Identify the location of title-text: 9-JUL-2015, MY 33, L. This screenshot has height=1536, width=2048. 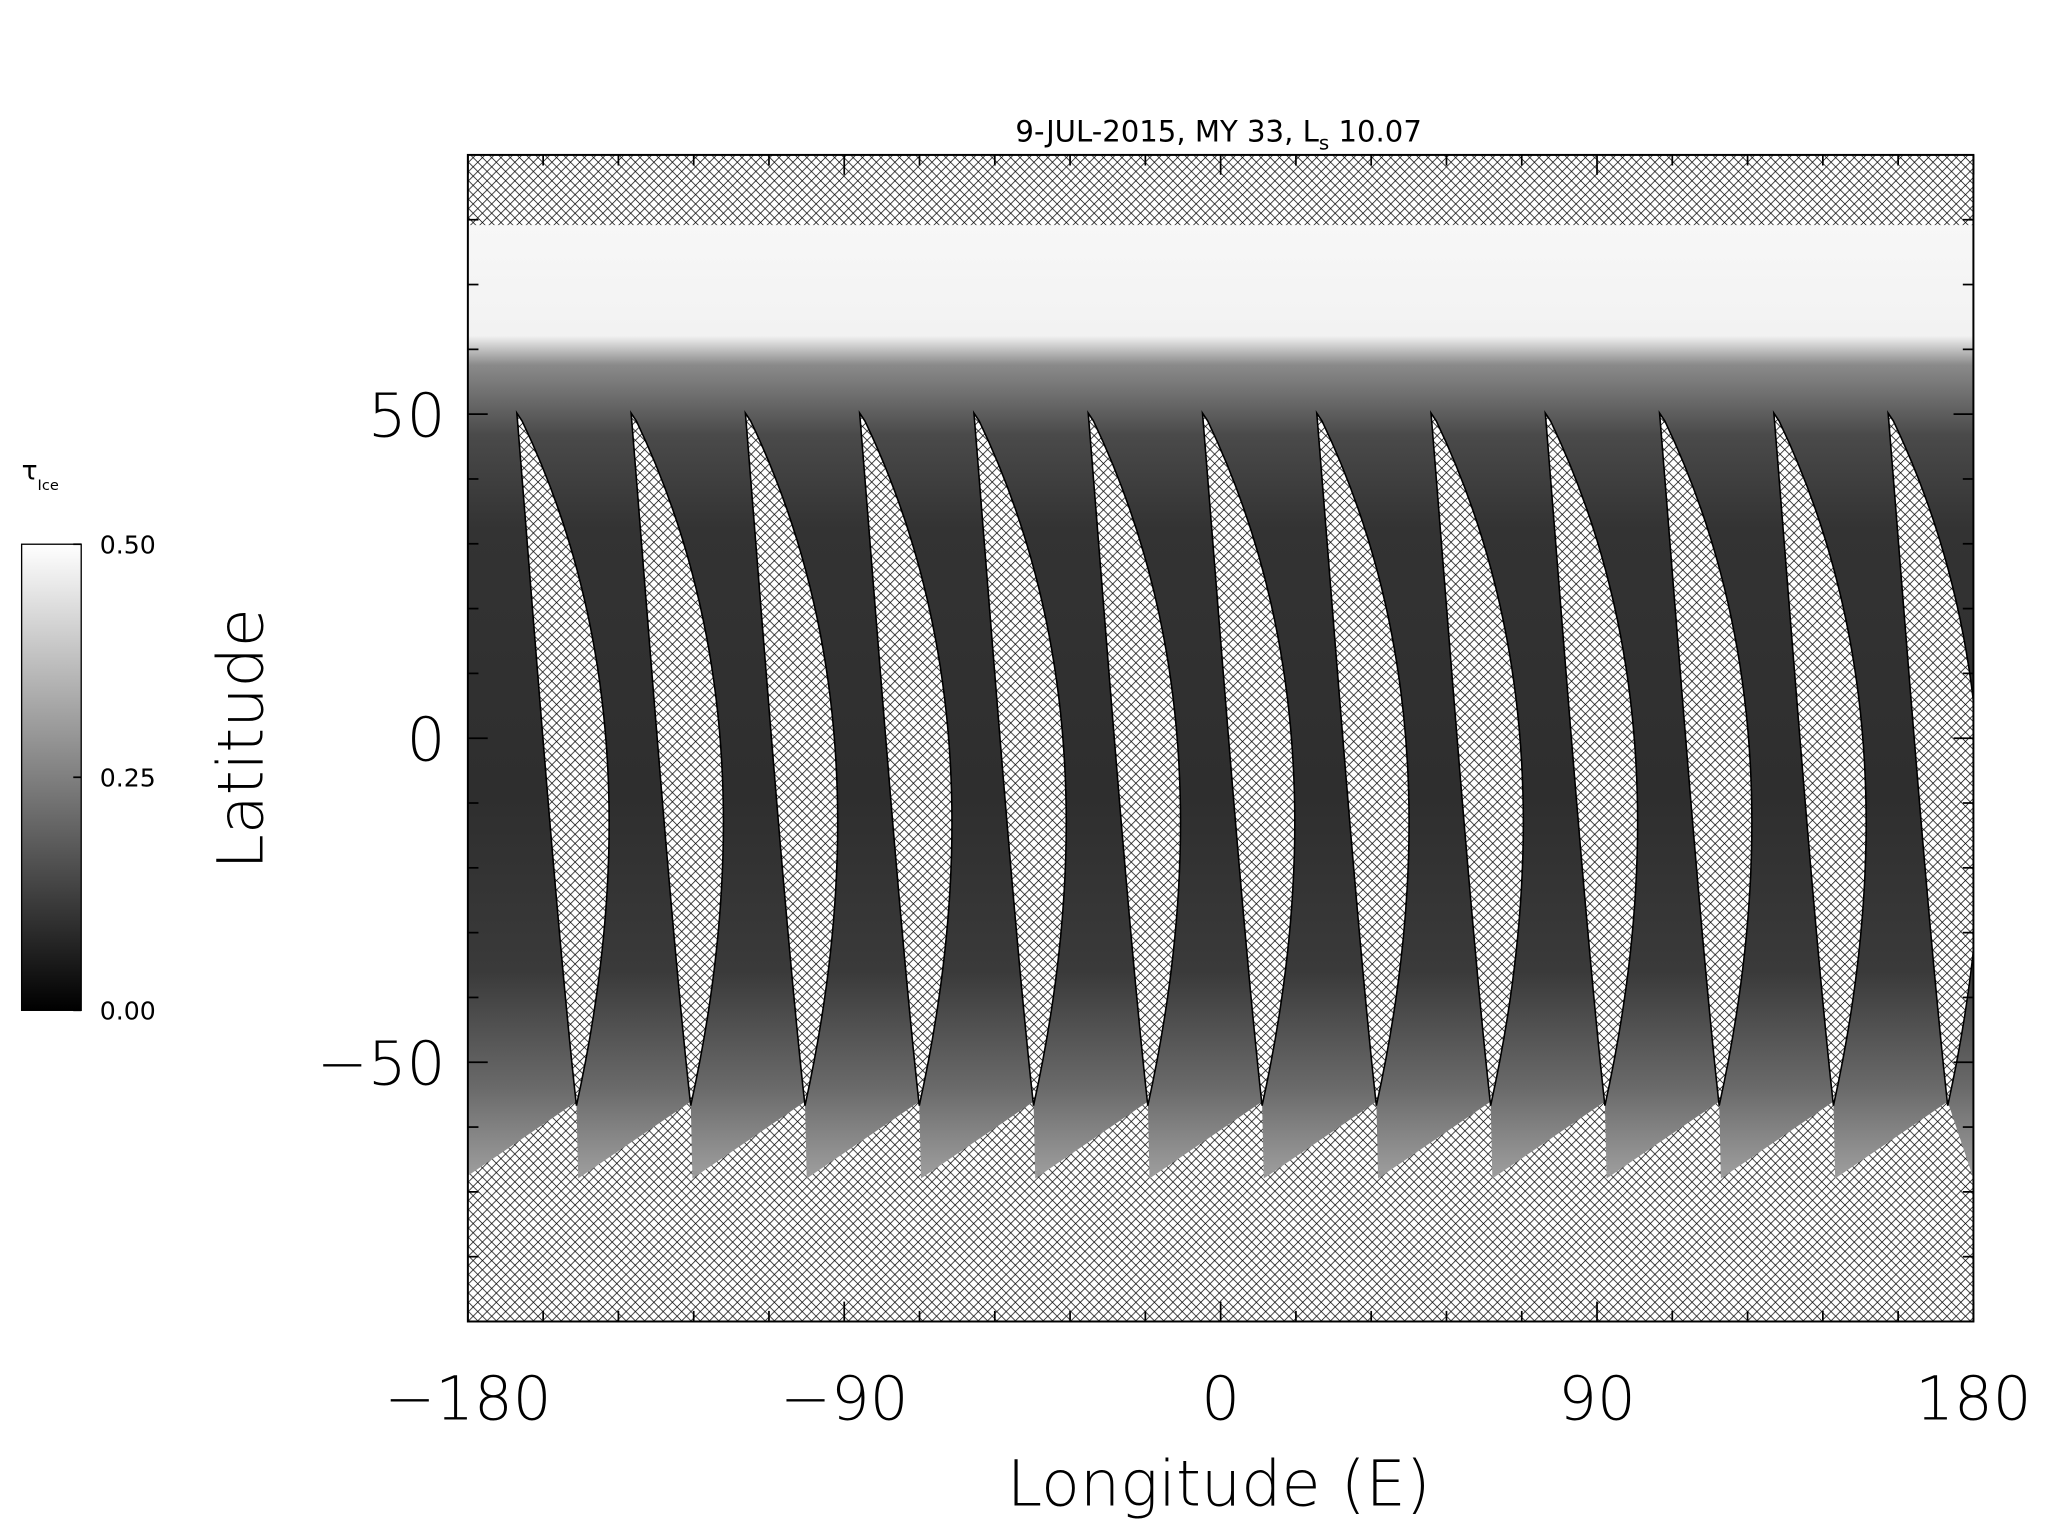
(1167, 132).